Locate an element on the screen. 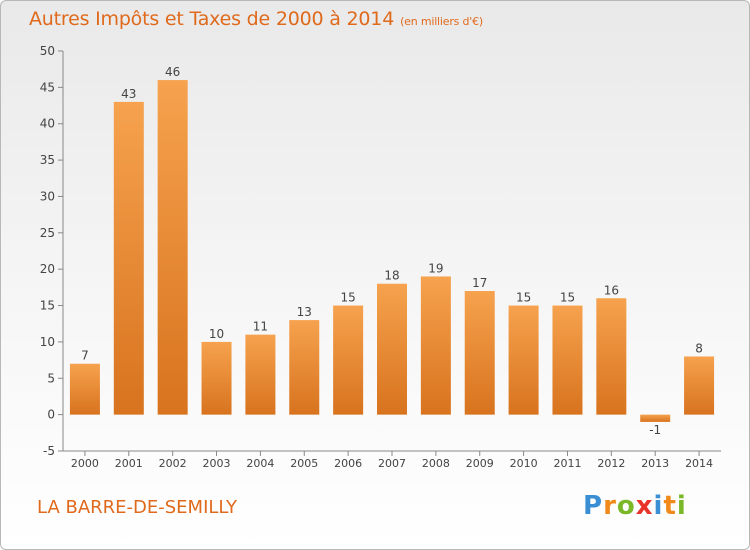  x-tick-label: 2012 is located at coordinates (611, 463).